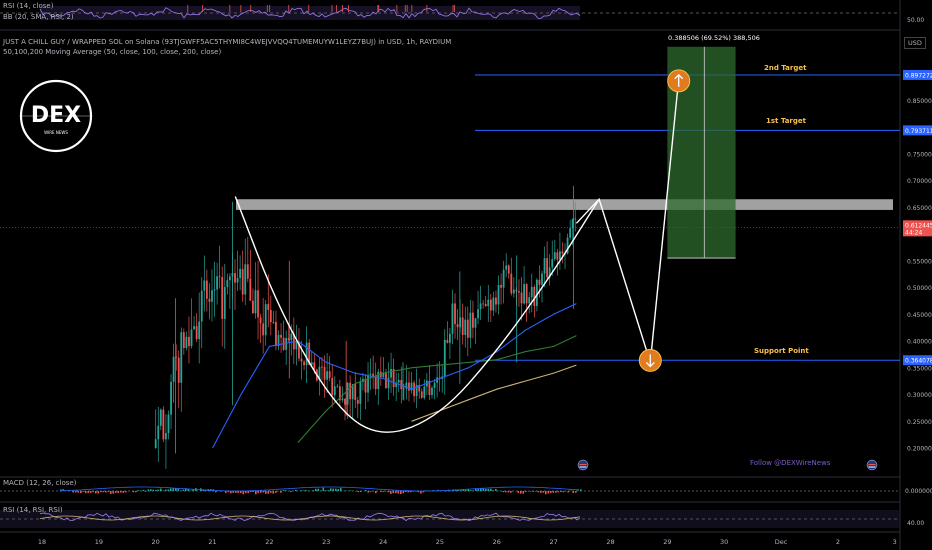 The width and height of the screenshot is (932, 550). Describe the element at coordinates (554, 542) in the screenshot. I see `time-tick: 27` at that location.